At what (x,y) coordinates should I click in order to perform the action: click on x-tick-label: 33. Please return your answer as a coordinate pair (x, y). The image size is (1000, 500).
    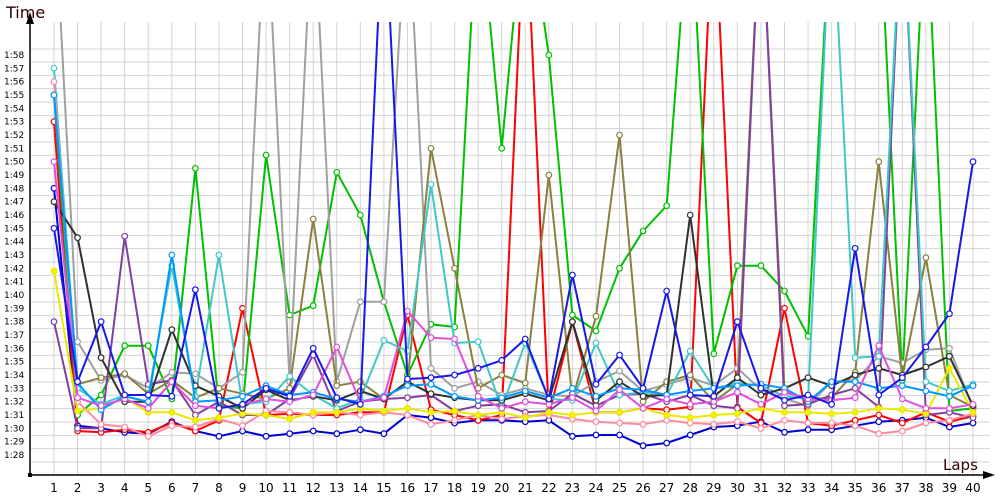
    Looking at the image, I should click on (807, 488).